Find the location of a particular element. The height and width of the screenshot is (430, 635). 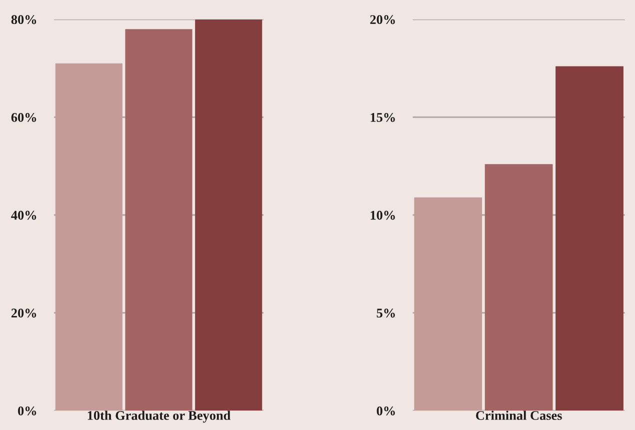

y-tick-label: 5% is located at coordinates (385, 313).